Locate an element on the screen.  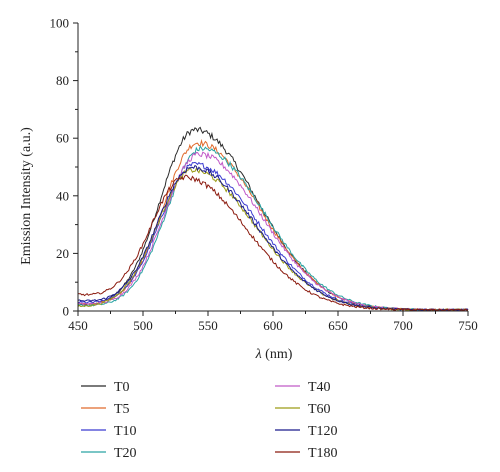
legend-item-t0: T0 is located at coordinates (105, 387).